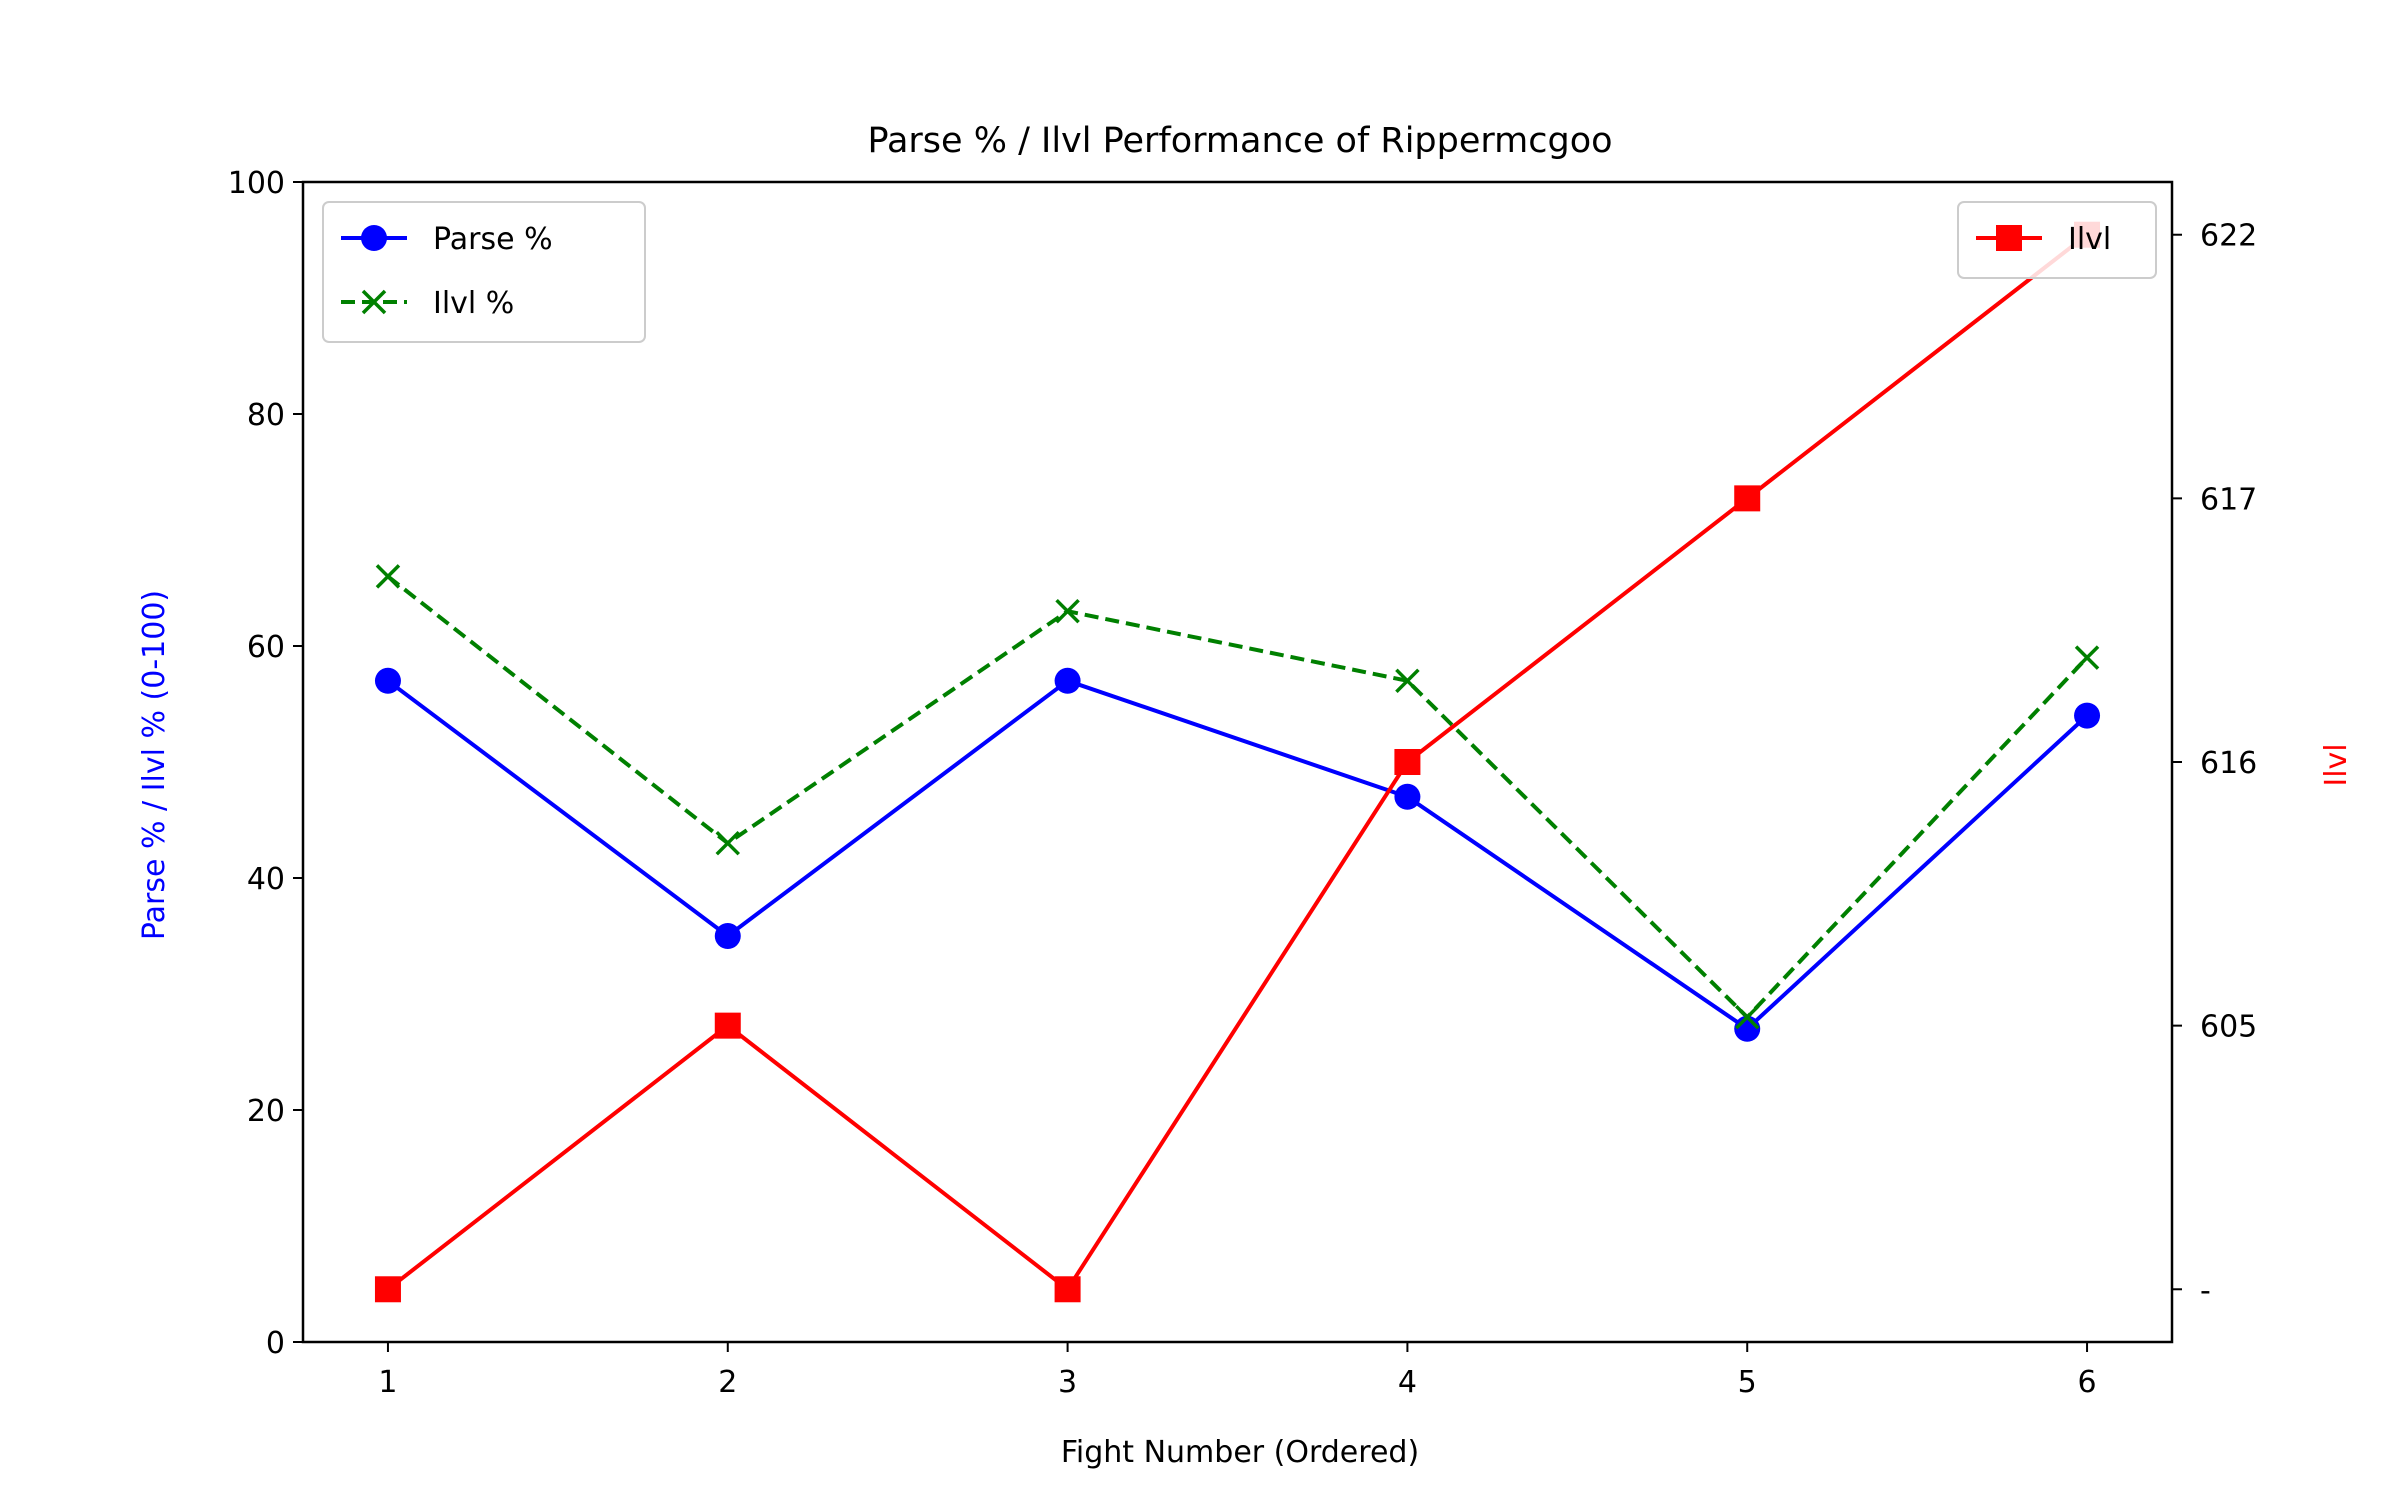  I want to click on x-tick-label: 6, so click(2086, 1382).